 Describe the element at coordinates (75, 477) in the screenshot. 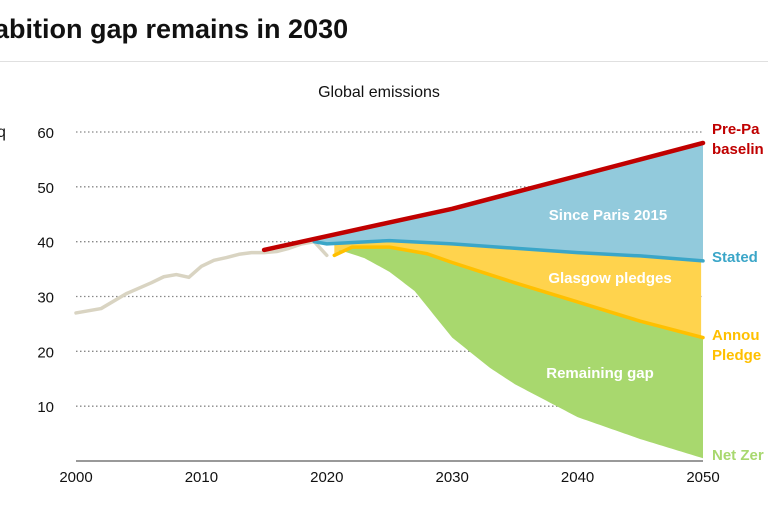

I see `x-tick-label: 2000` at that location.